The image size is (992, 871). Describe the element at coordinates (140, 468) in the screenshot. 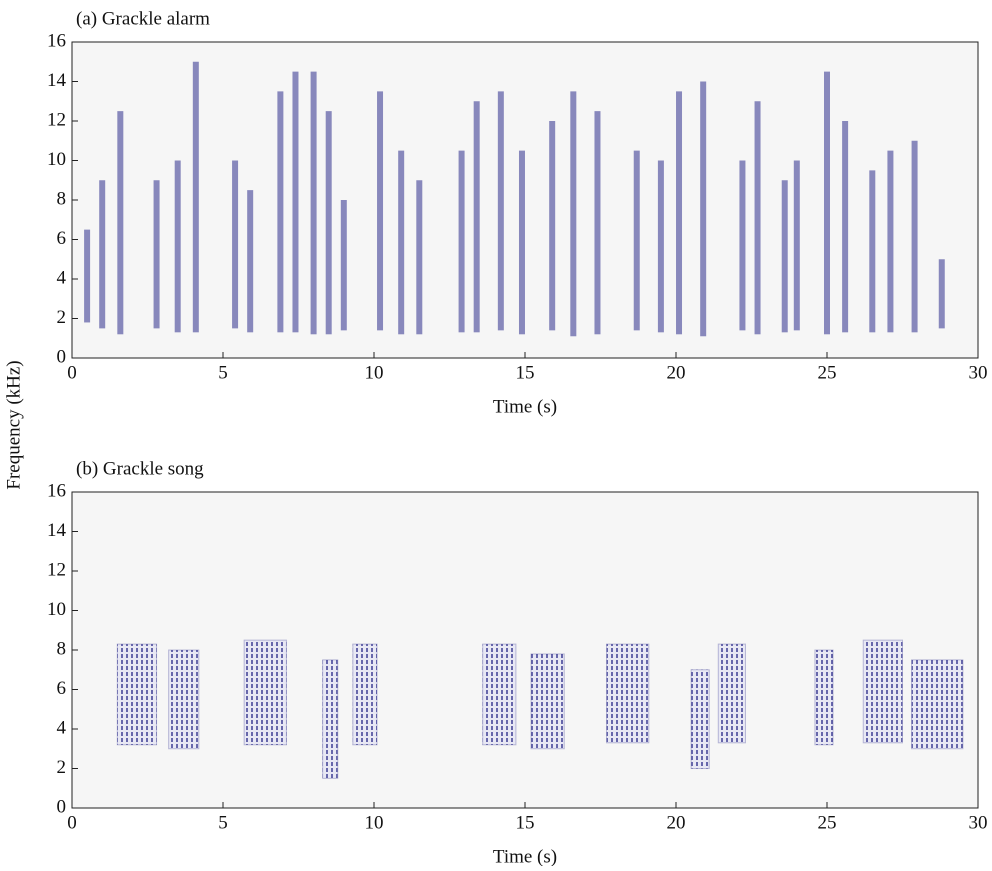

I see `panel-title: (b) Grackle song` at that location.